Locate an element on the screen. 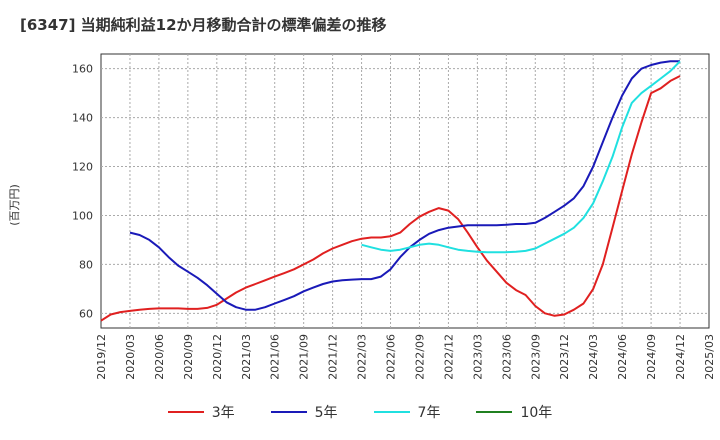  y-tick-label: 100 is located at coordinates (82, 215).